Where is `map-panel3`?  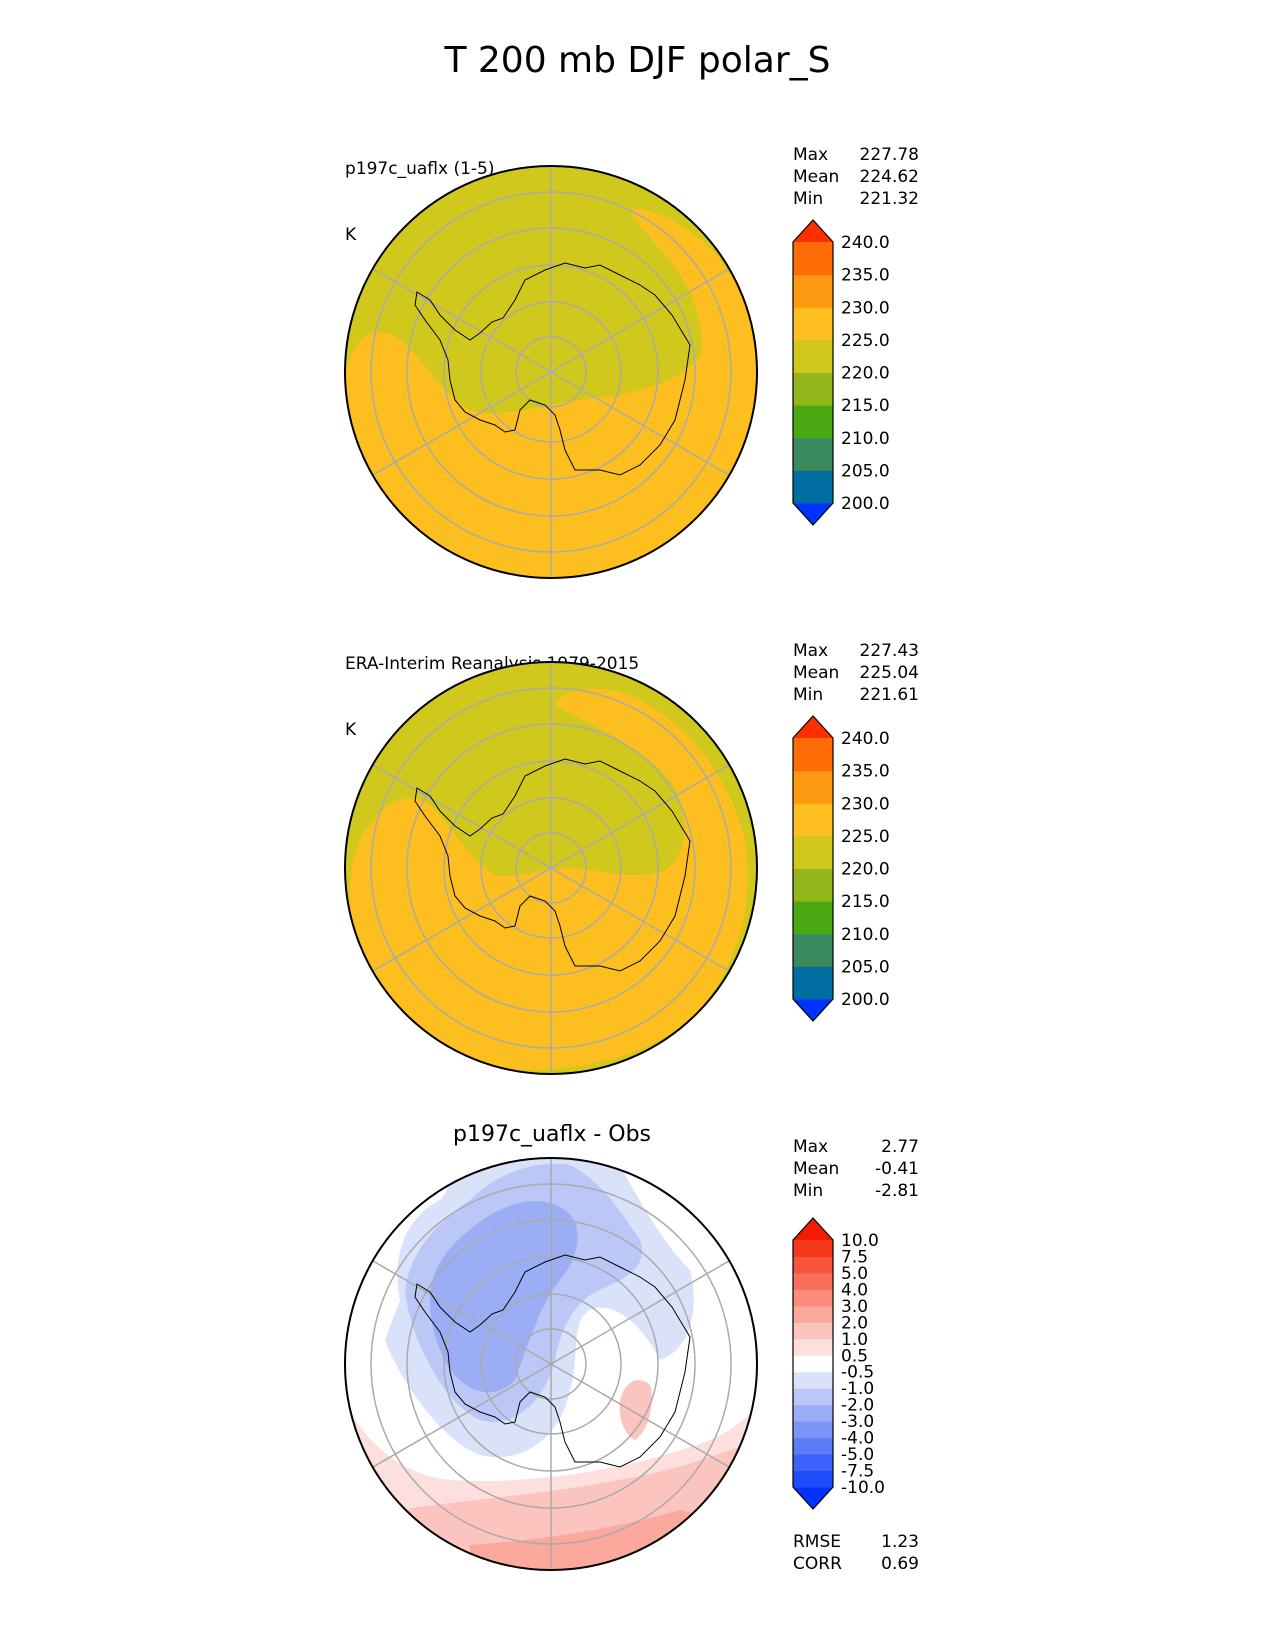 map-panel3 is located at coordinates (551, 1364).